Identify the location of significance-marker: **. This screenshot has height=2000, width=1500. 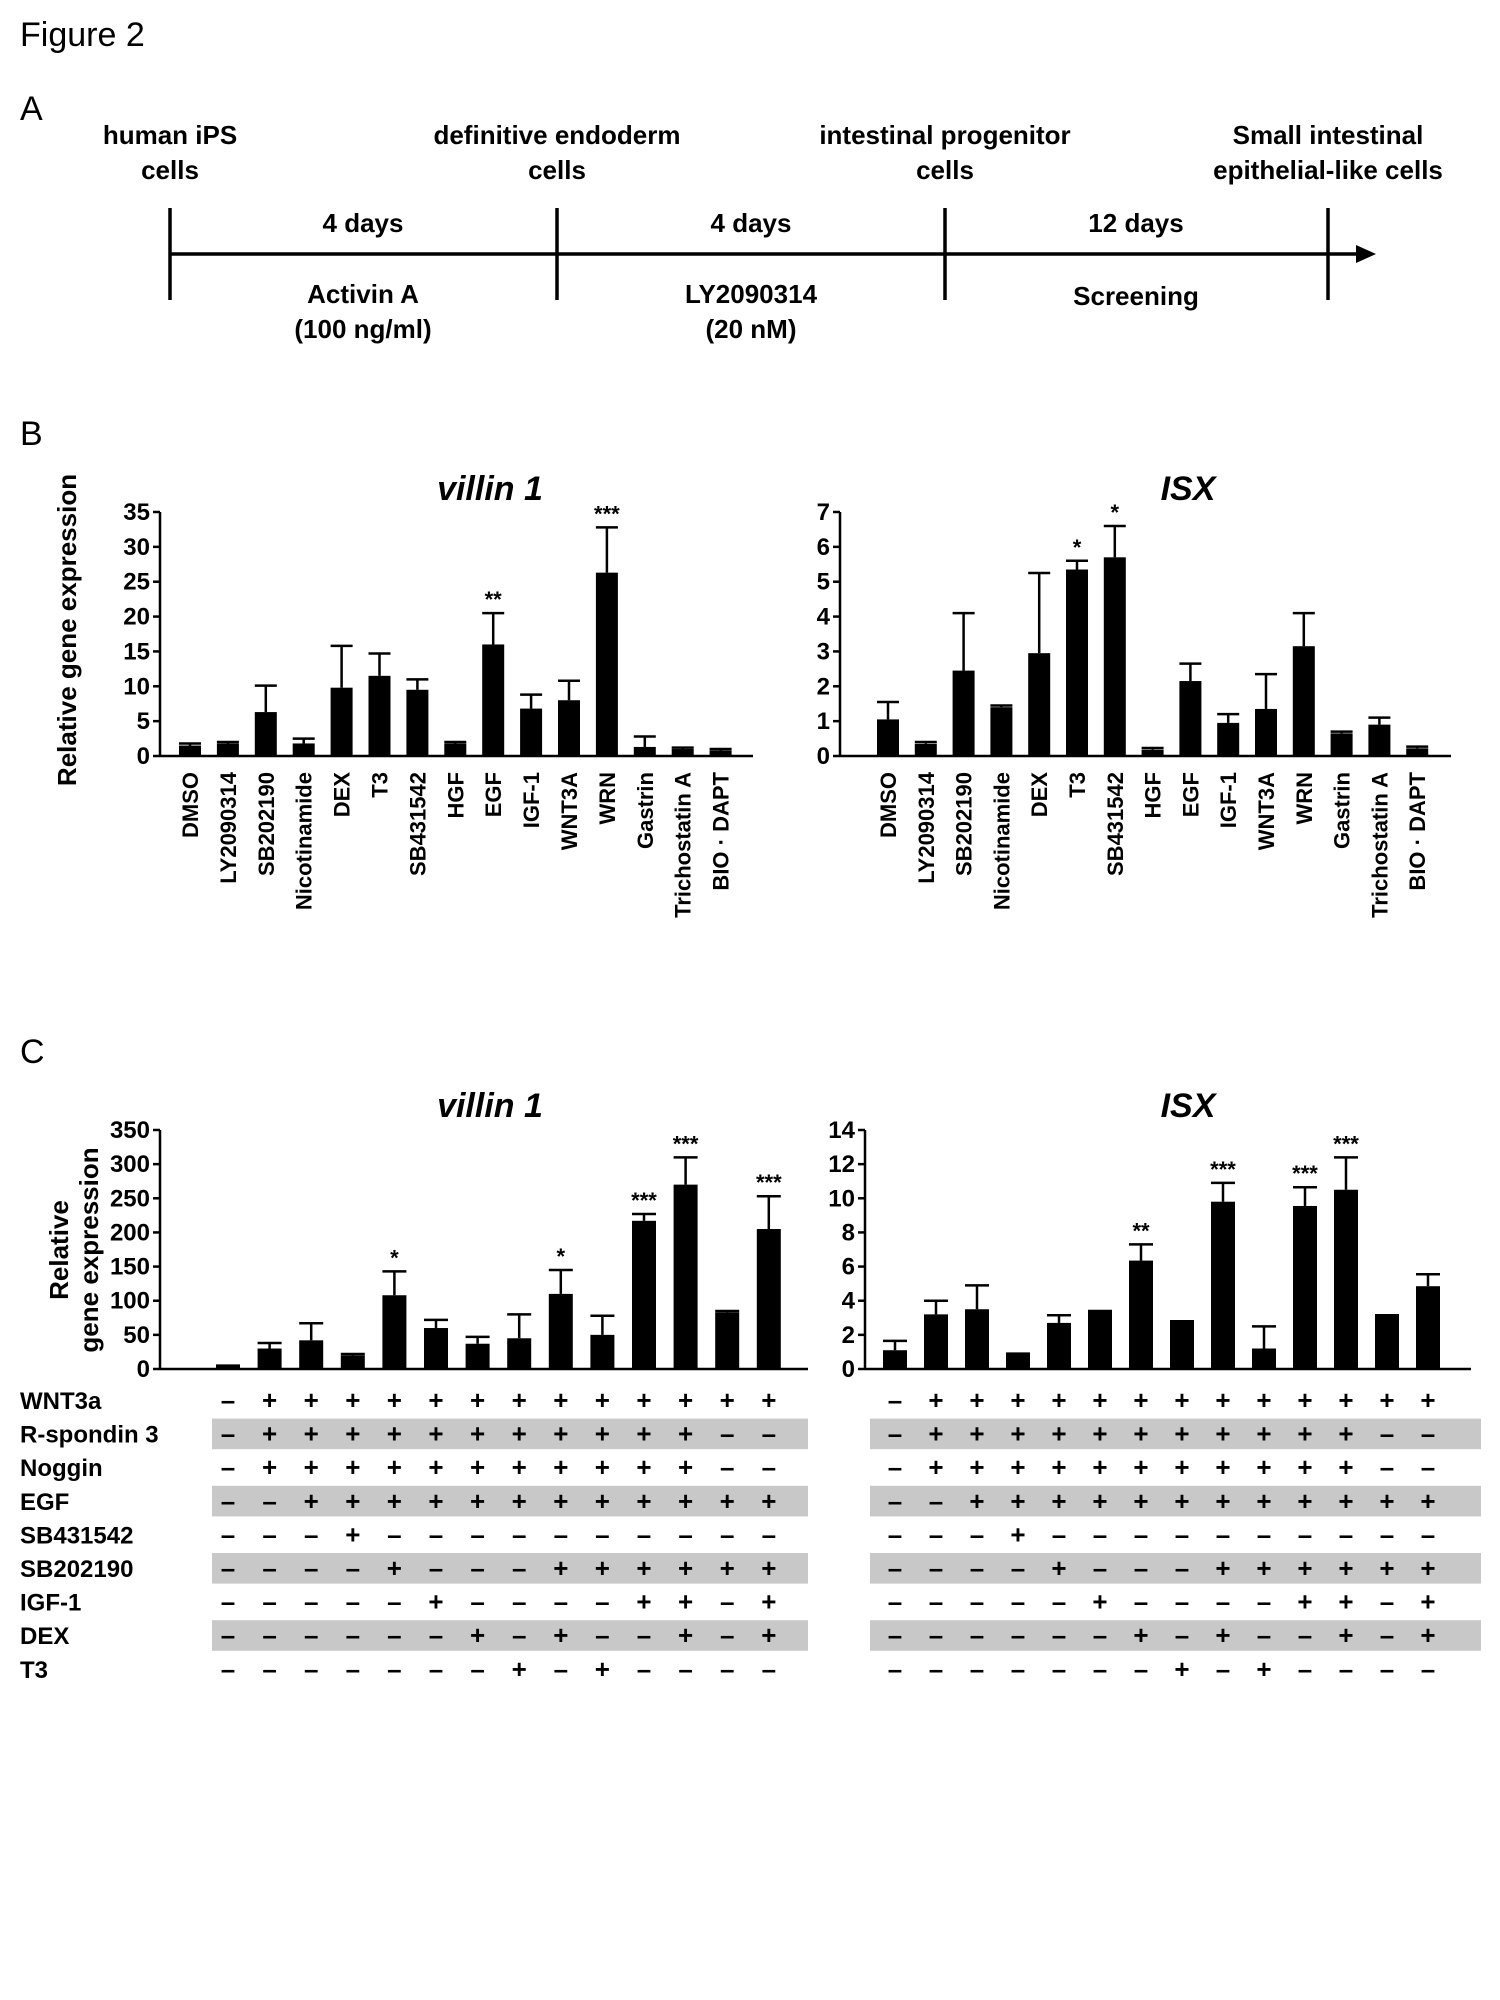
(1141, 1230).